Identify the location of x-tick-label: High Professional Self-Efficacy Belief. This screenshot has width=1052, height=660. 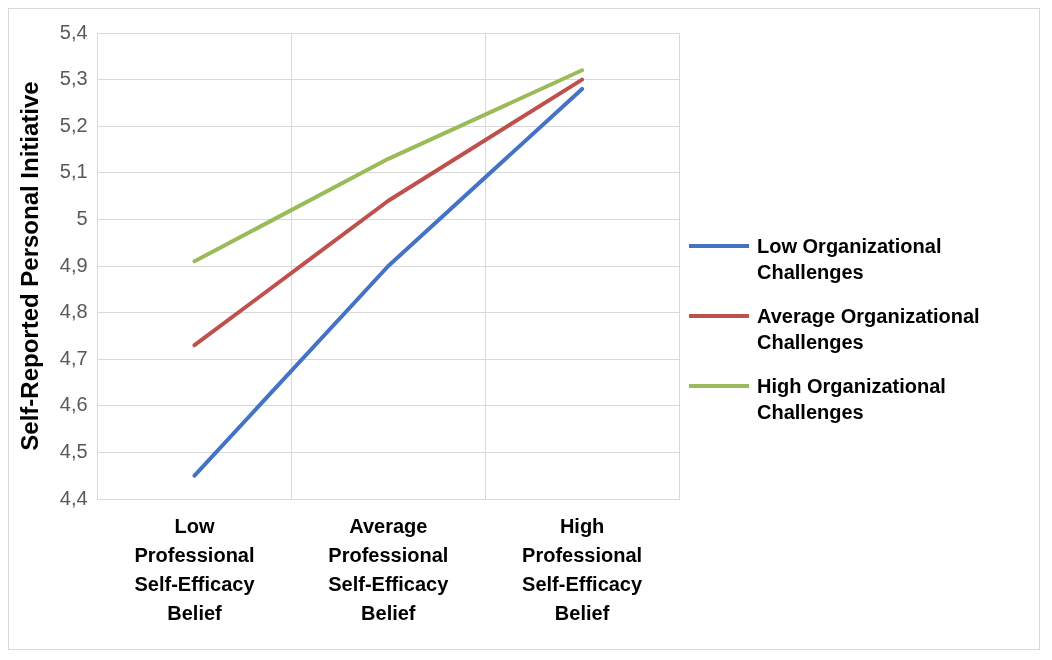
(582, 570).